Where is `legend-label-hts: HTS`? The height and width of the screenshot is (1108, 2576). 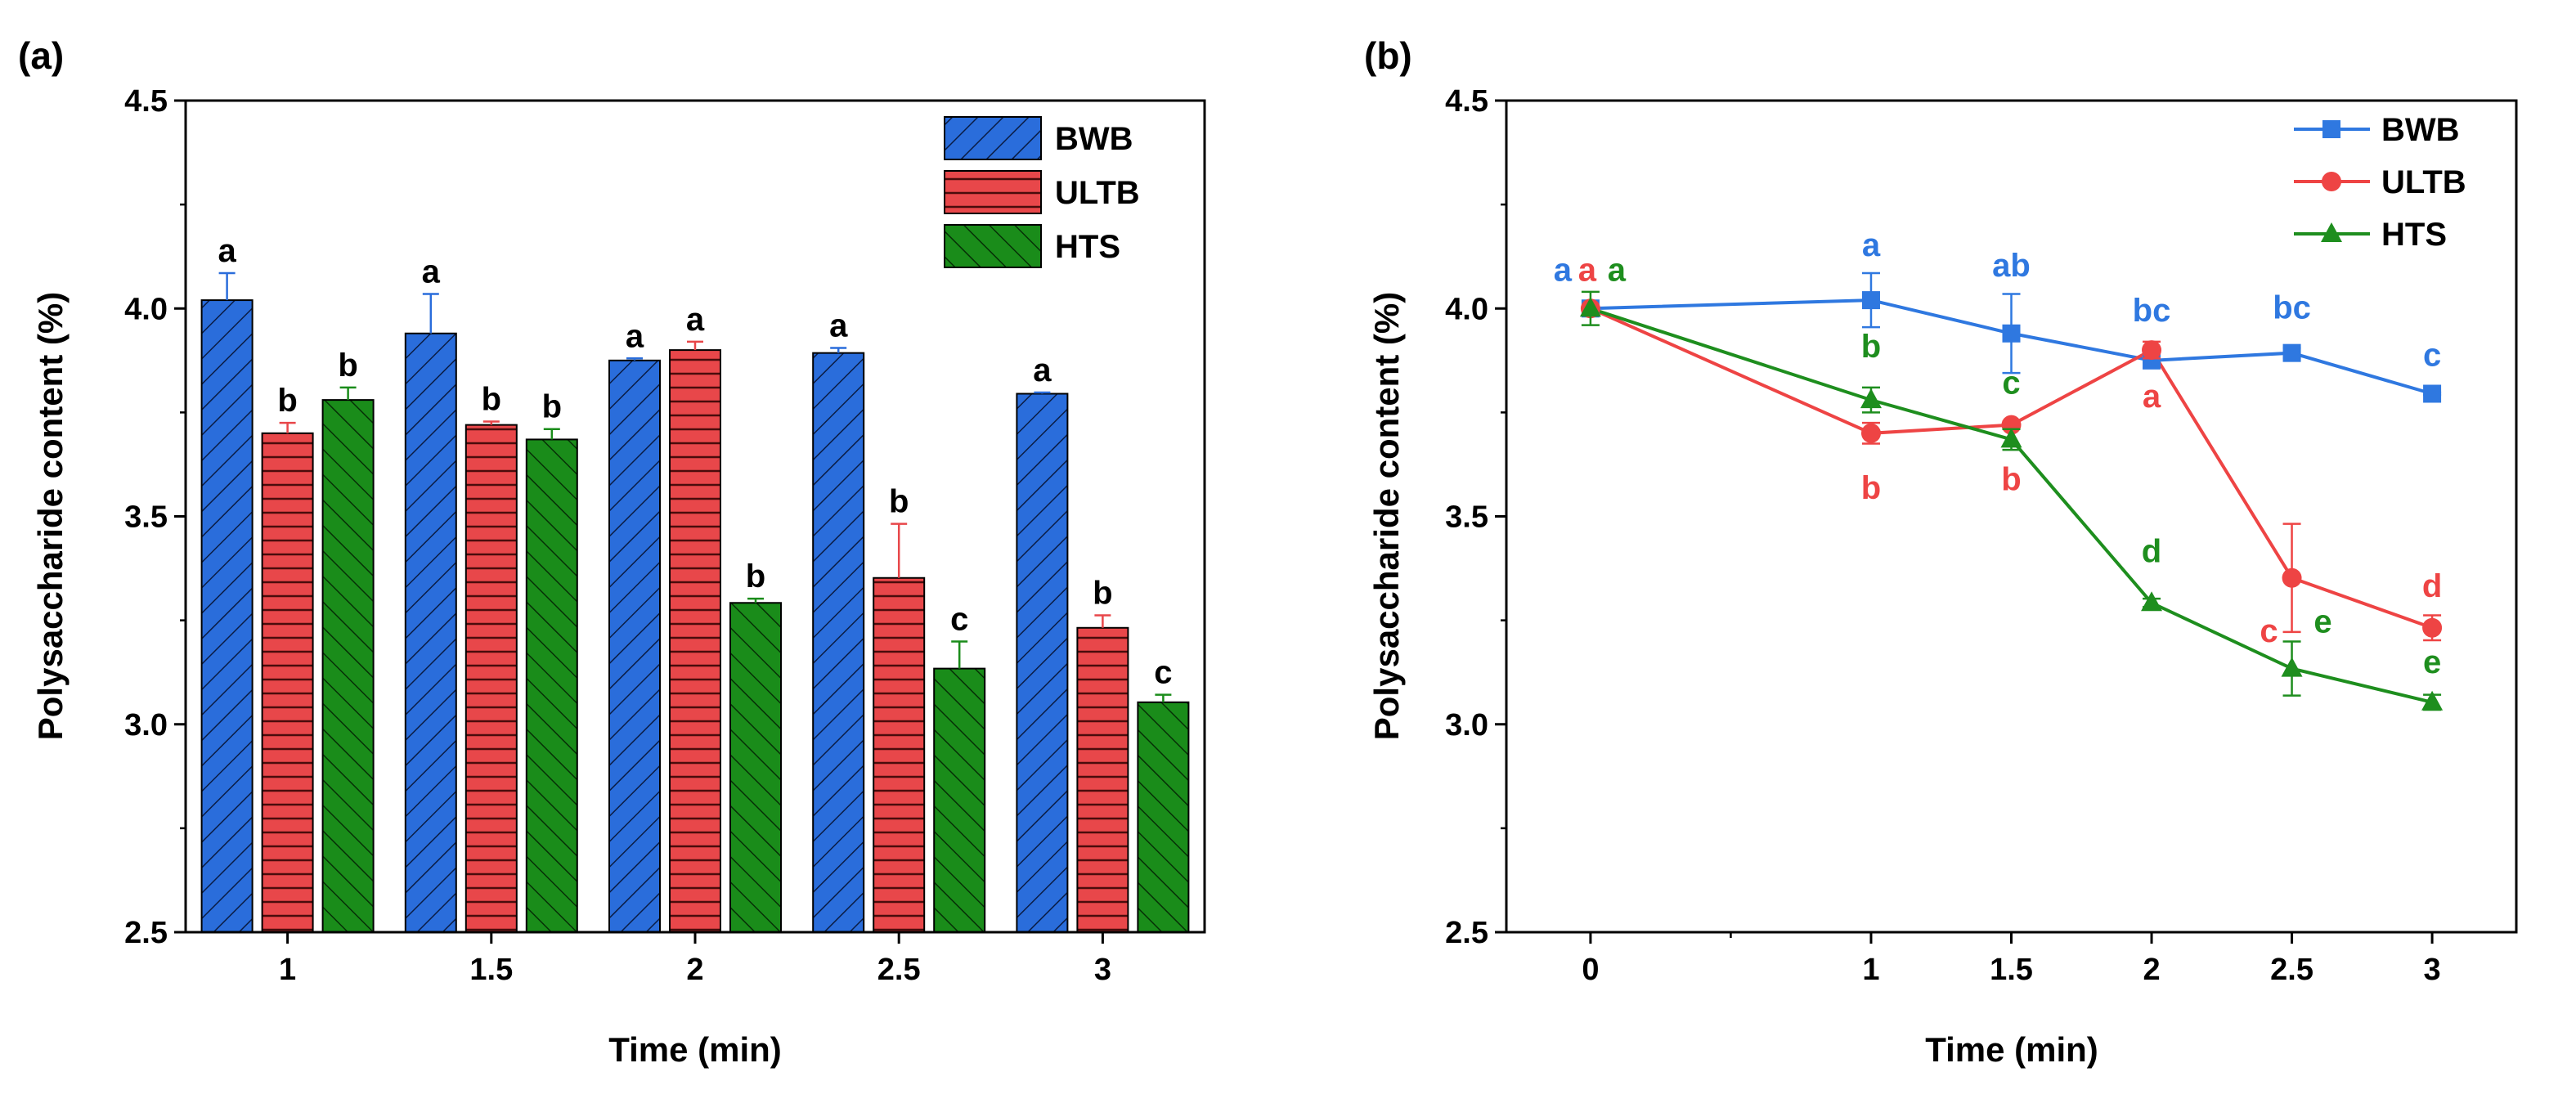
legend-label-hts: HTS is located at coordinates (1088, 247).